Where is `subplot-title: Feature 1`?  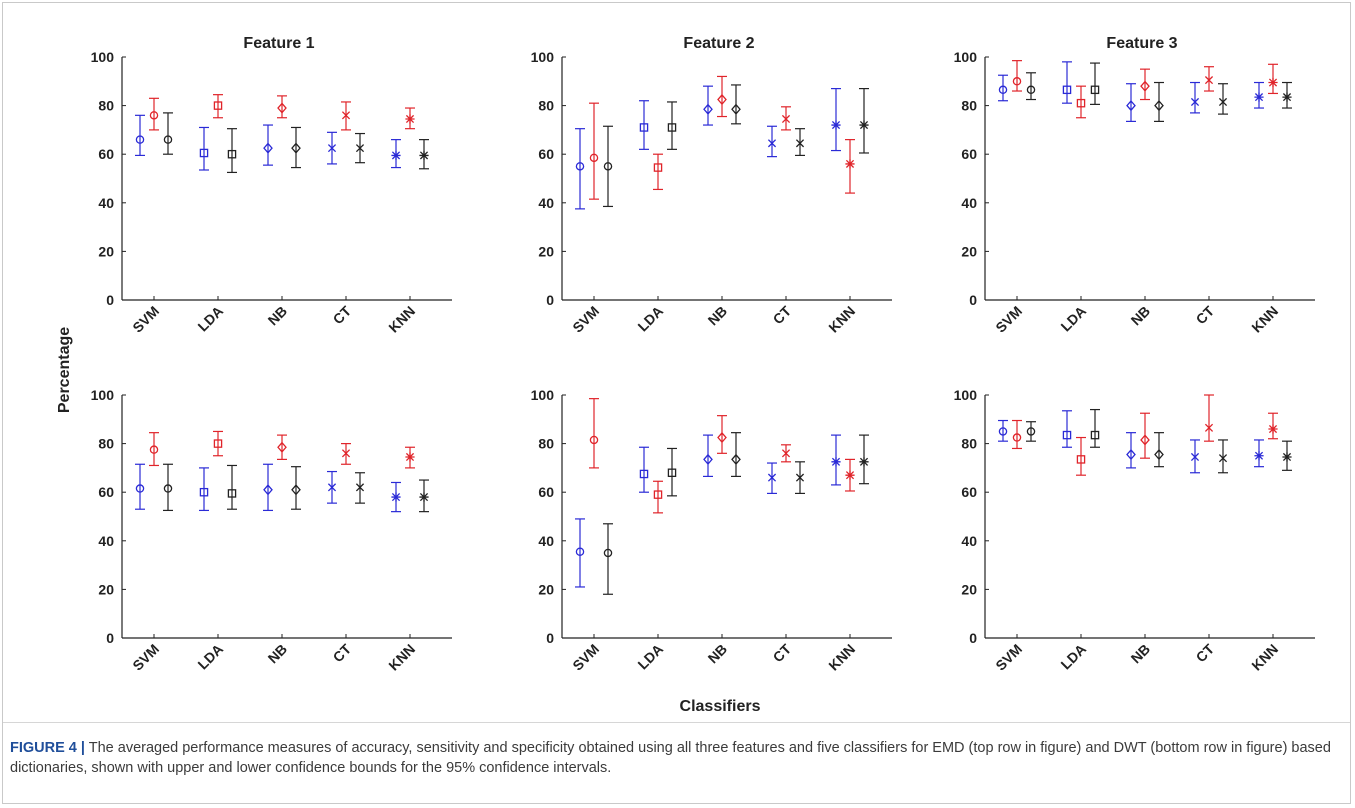
subplot-title: Feature 1 is located at coordinates (278, 43).